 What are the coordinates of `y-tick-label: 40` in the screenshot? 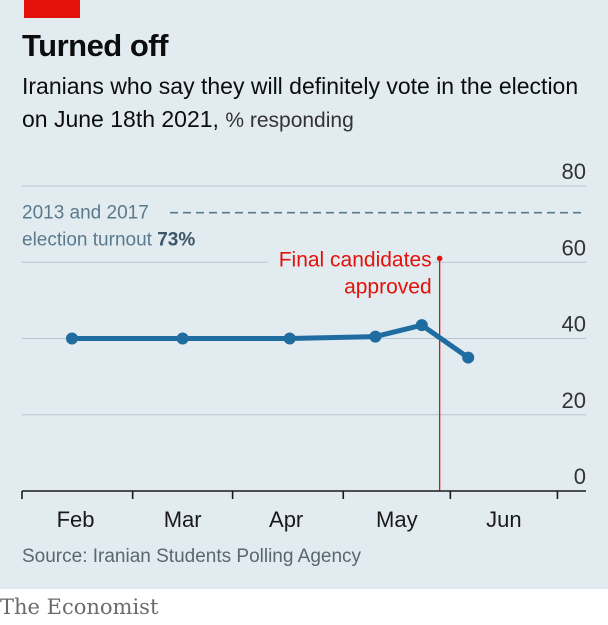 It's located at (574, 324).